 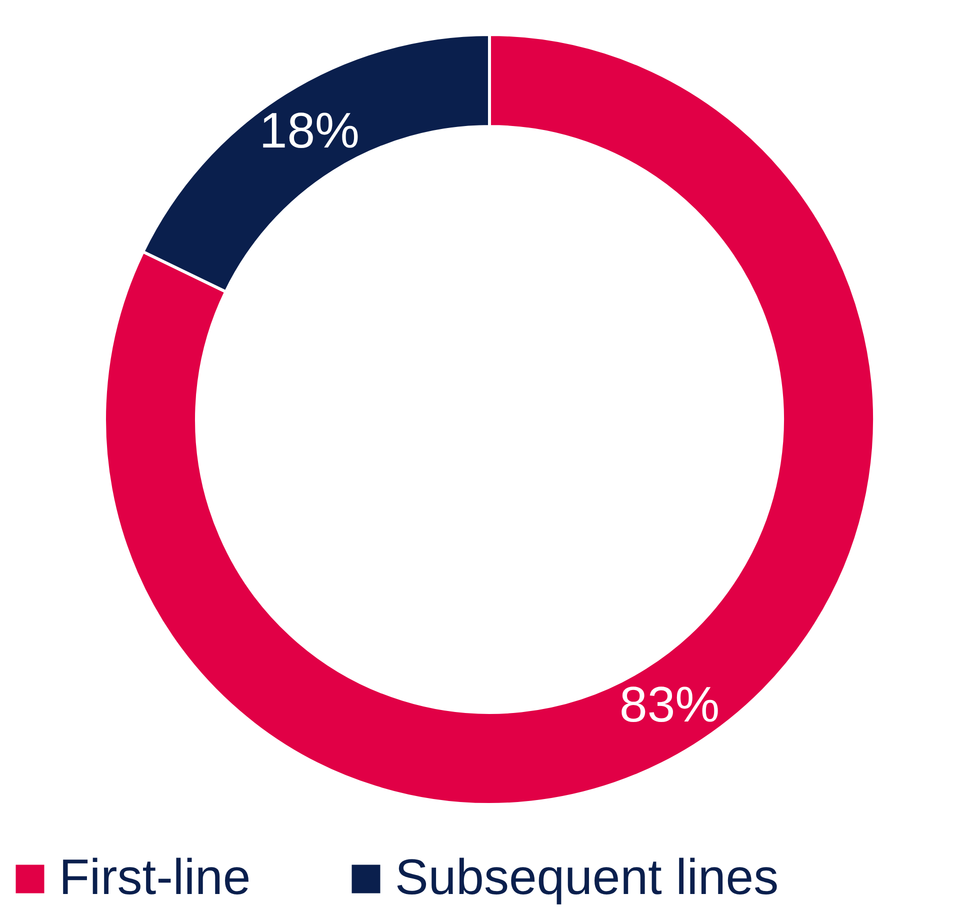 What do you see at coordinates (309, 130) in the screenshot?
I see `data-label: 18%` at bounding box center [309, 130].